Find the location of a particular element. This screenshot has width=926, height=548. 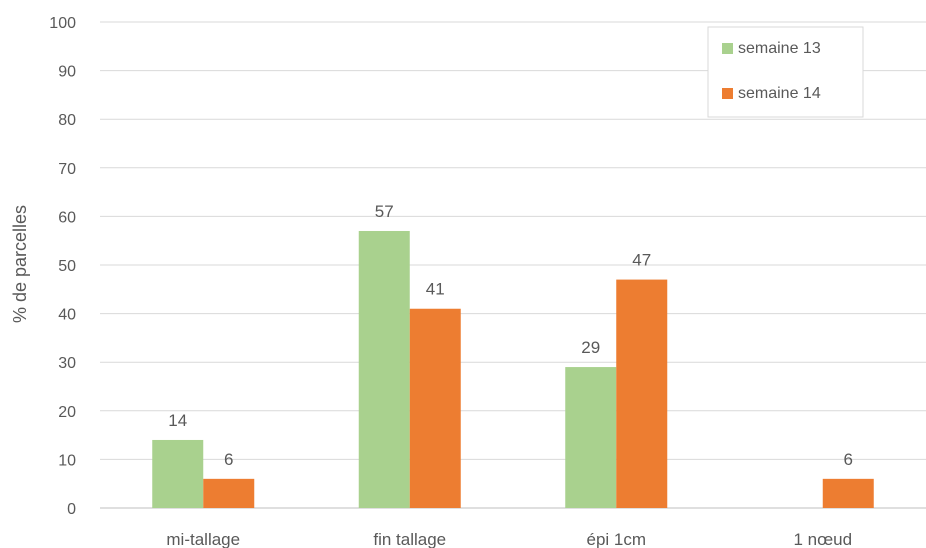

data-label: 14 is located at coordinates (177, 420).